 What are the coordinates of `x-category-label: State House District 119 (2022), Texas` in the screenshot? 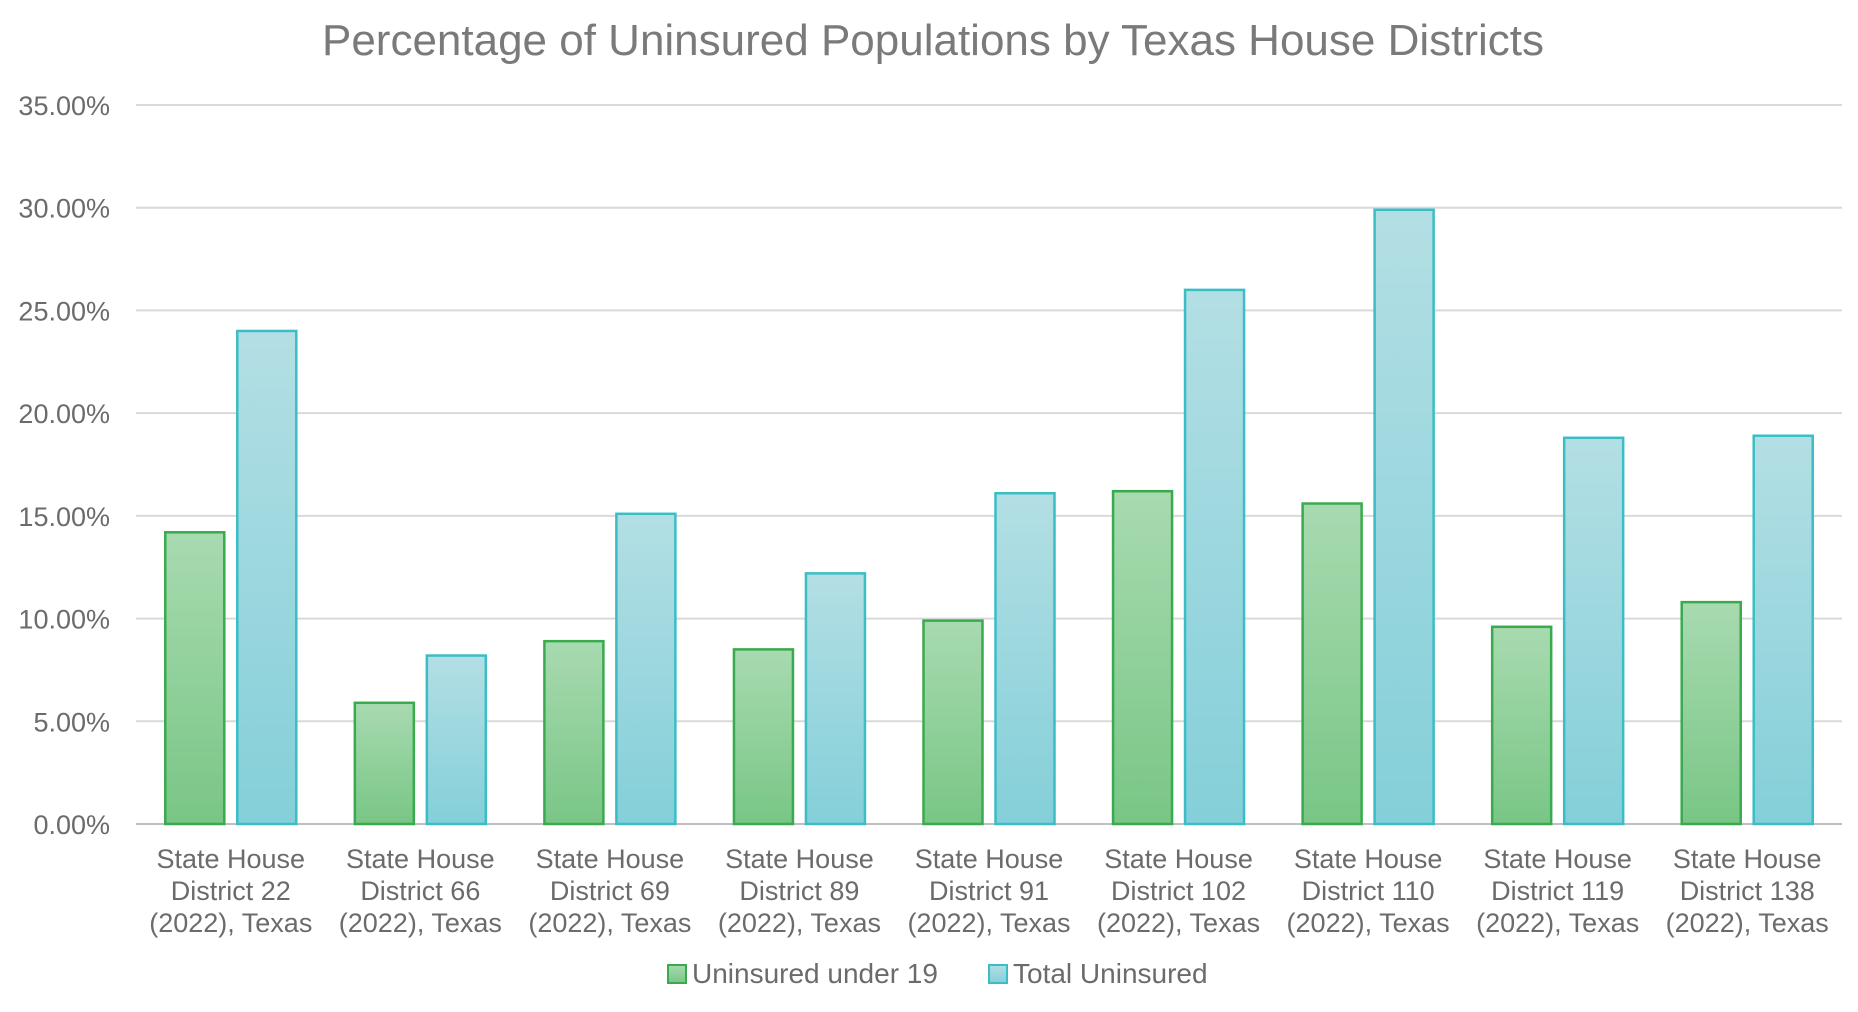 It's located at (1557, 891).